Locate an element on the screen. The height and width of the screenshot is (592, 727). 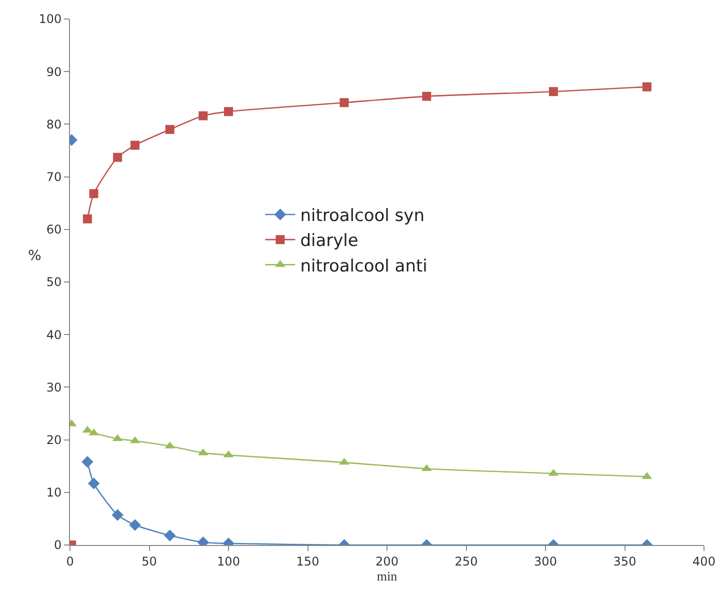
x-tick-label: 200 is located at coordinates (387, 561).